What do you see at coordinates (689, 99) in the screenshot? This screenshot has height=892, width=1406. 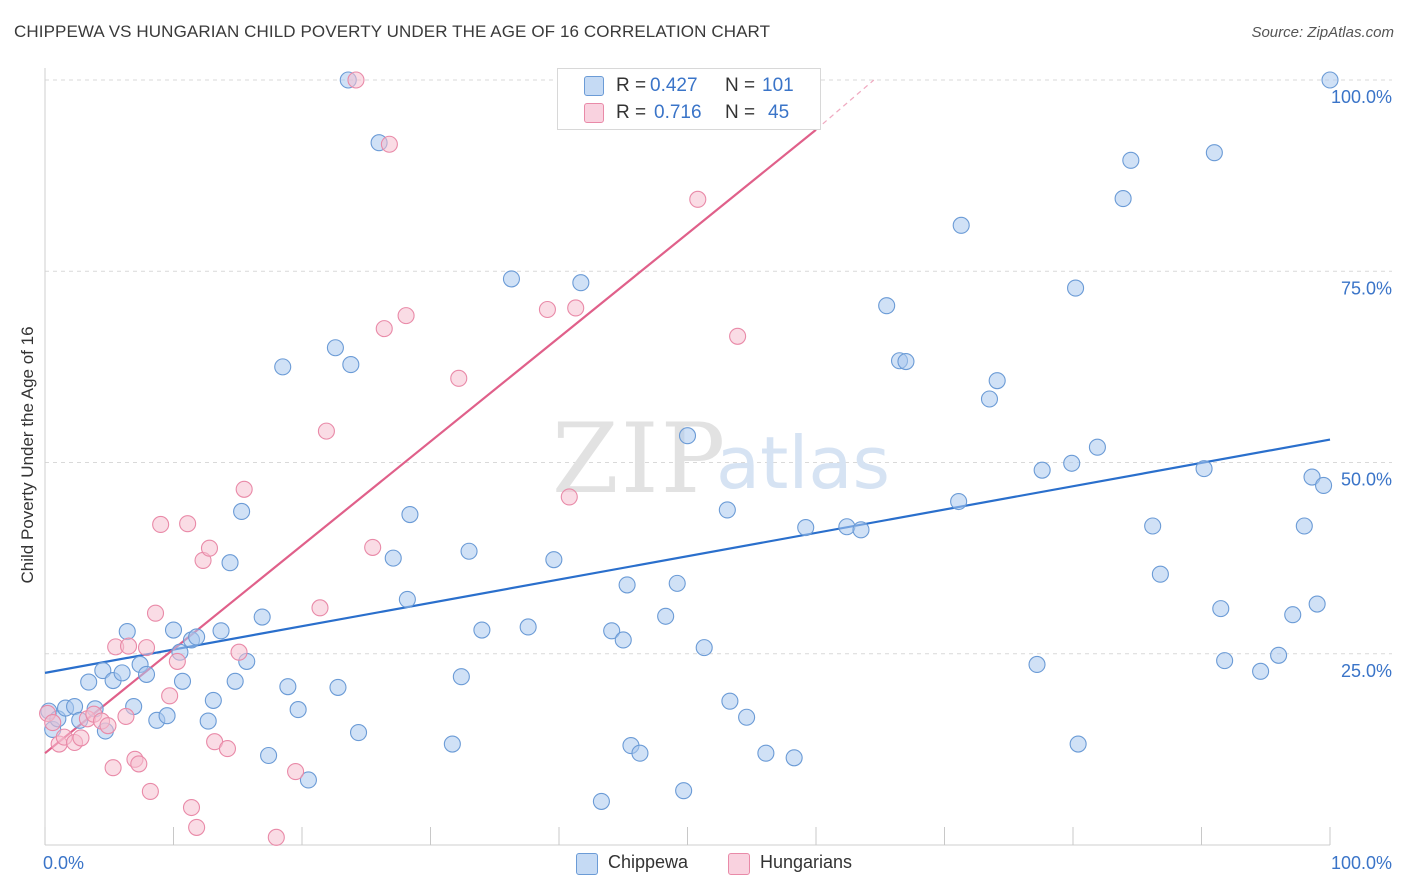 I see `correlation-legend: R = 0.427 N = 101 R = 0.716 N = 45` at bounding box center [689, 99].